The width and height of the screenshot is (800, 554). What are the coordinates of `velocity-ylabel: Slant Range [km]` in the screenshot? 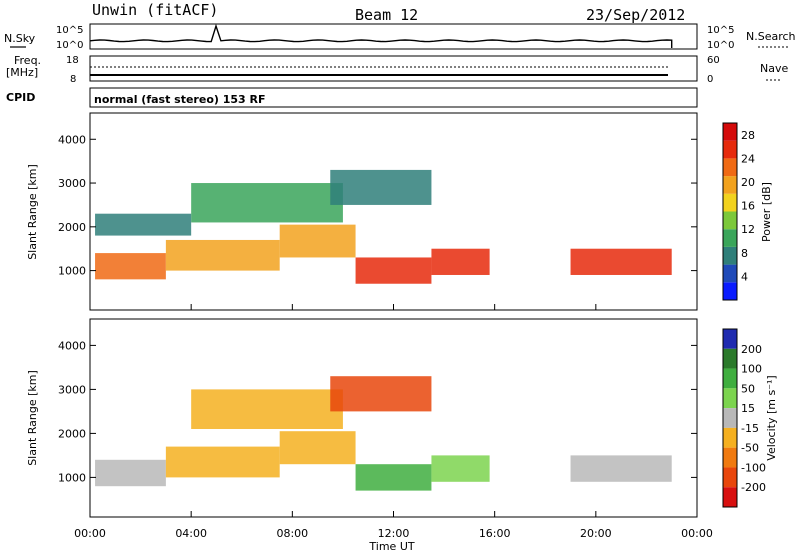 It's located at (32, 418).